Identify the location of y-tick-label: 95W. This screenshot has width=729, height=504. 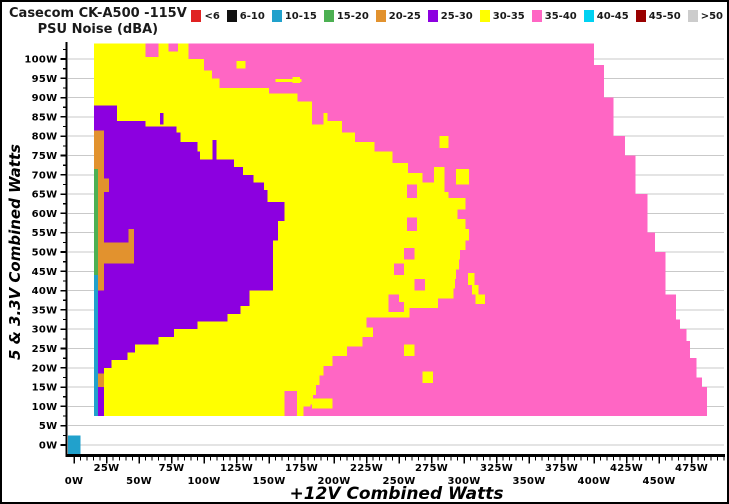
(45, 79).